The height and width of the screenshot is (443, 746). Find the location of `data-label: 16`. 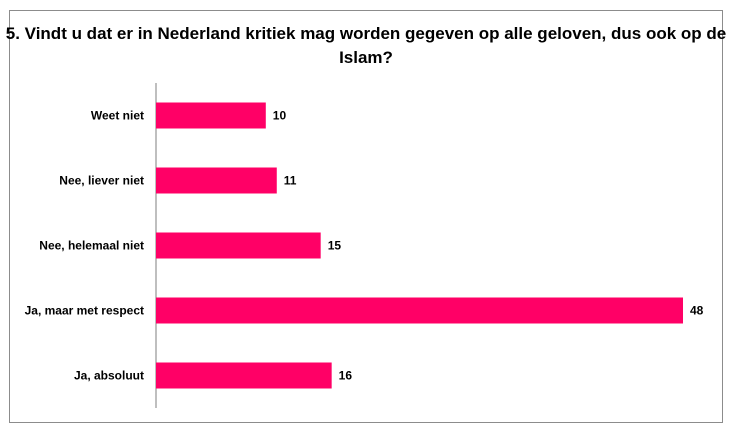

data-label: 16 is located at coordinates (346, 376).